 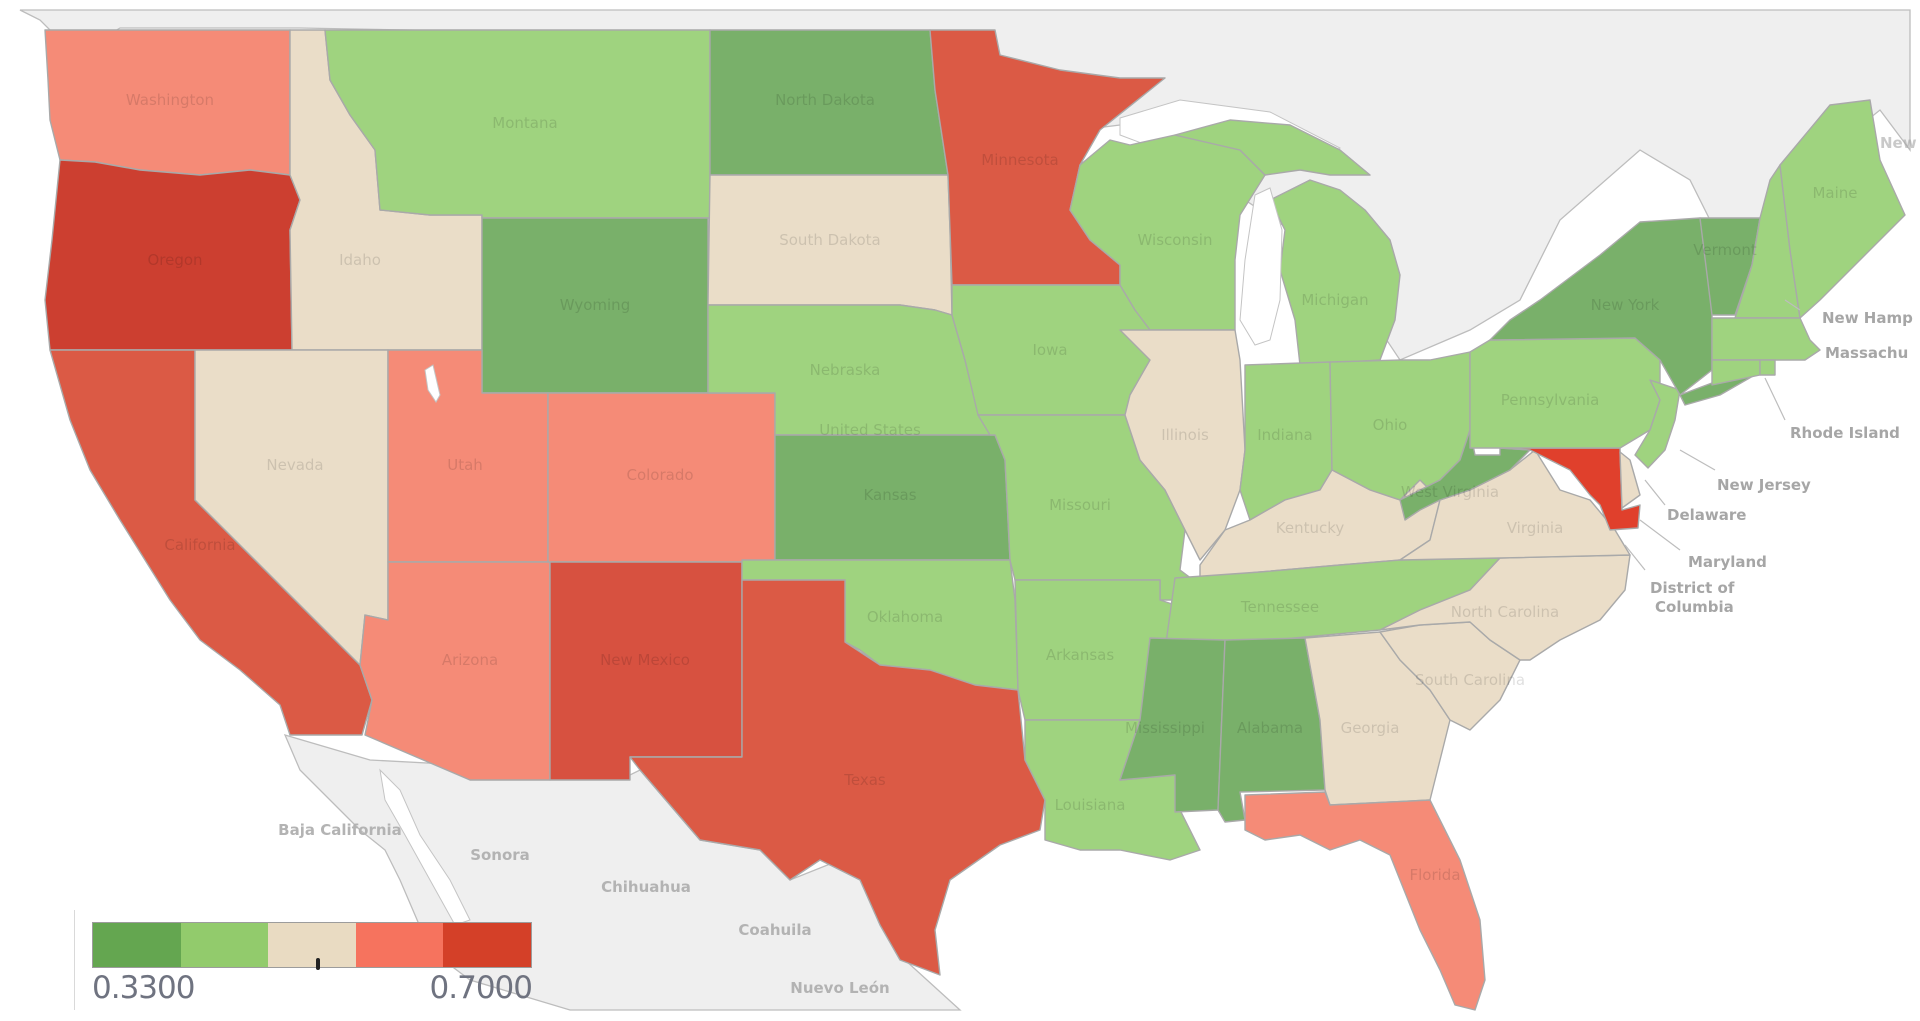 What do you see at coordinates (1697, 460) in the screenshot?
I see `leader-nj` at bounding box center [1697, 460].